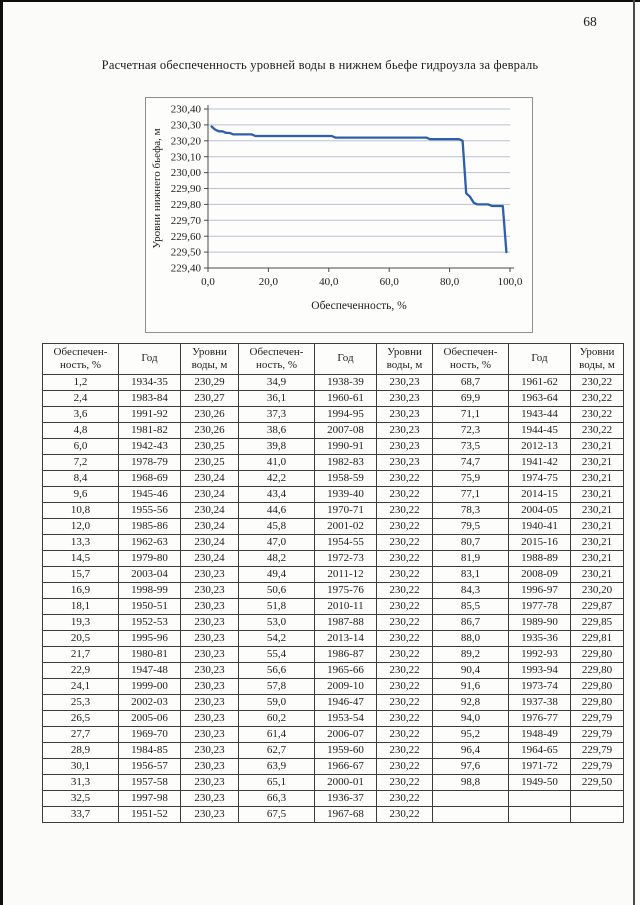  I want to click on table-cell: 1938-39, so click(345, 382).